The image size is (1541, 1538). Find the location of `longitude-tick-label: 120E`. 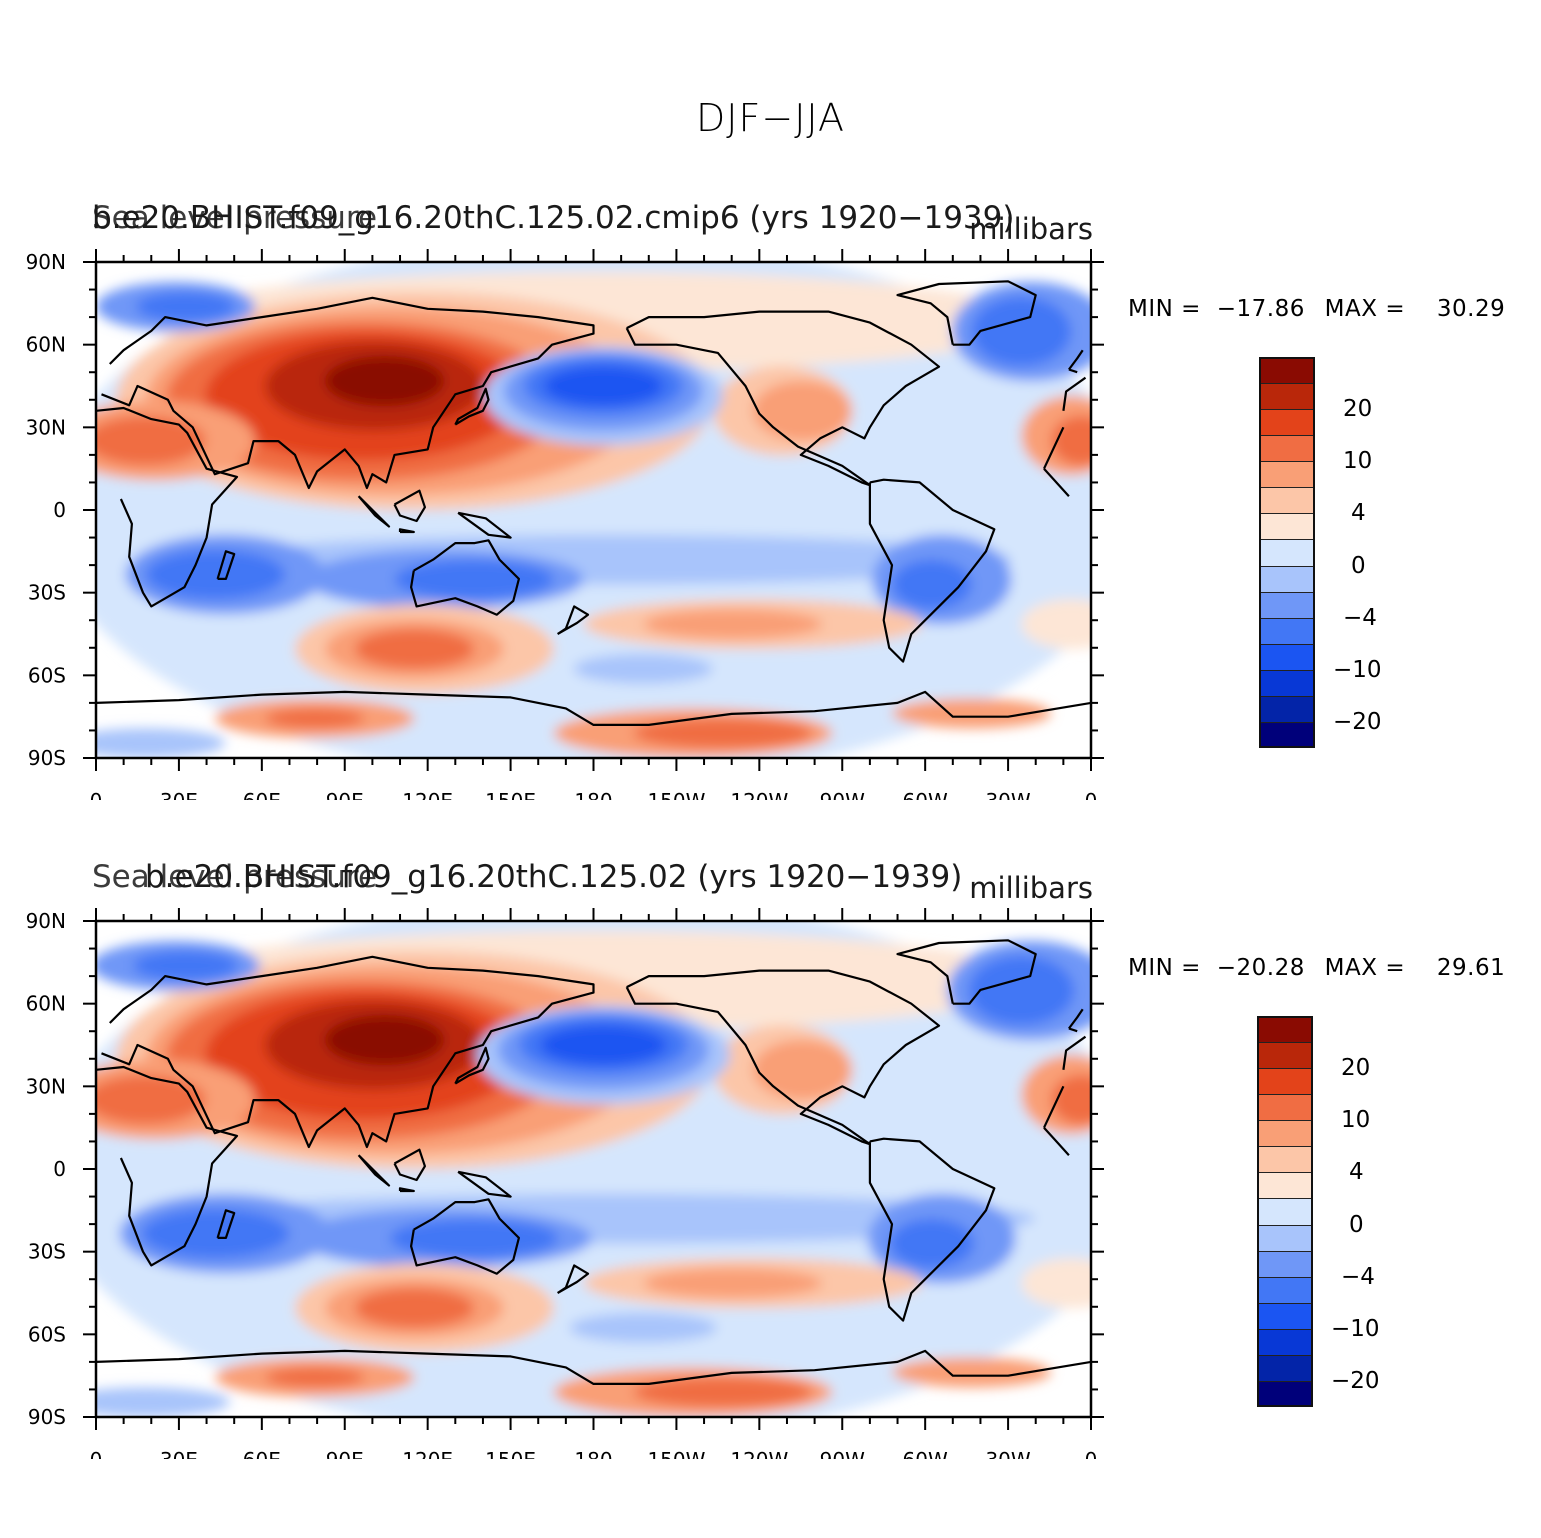

longitude-tick-label: 120E is located at coordinates (427, 794).